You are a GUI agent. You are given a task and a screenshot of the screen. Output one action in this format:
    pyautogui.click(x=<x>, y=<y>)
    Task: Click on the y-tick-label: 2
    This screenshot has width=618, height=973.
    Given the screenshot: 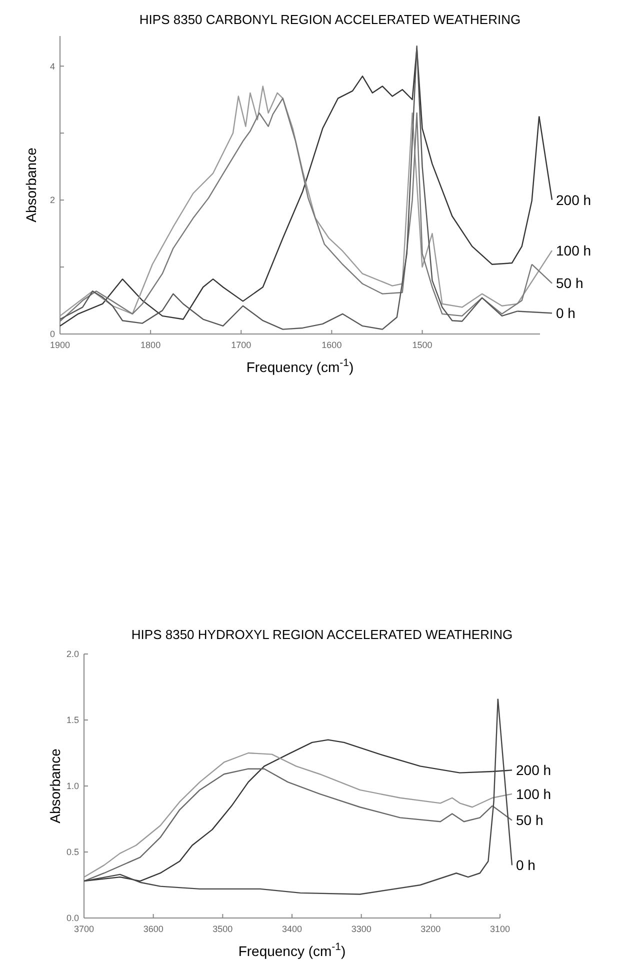 What is the action you would take?
    pyautogui.click(x=52, y=200)
    